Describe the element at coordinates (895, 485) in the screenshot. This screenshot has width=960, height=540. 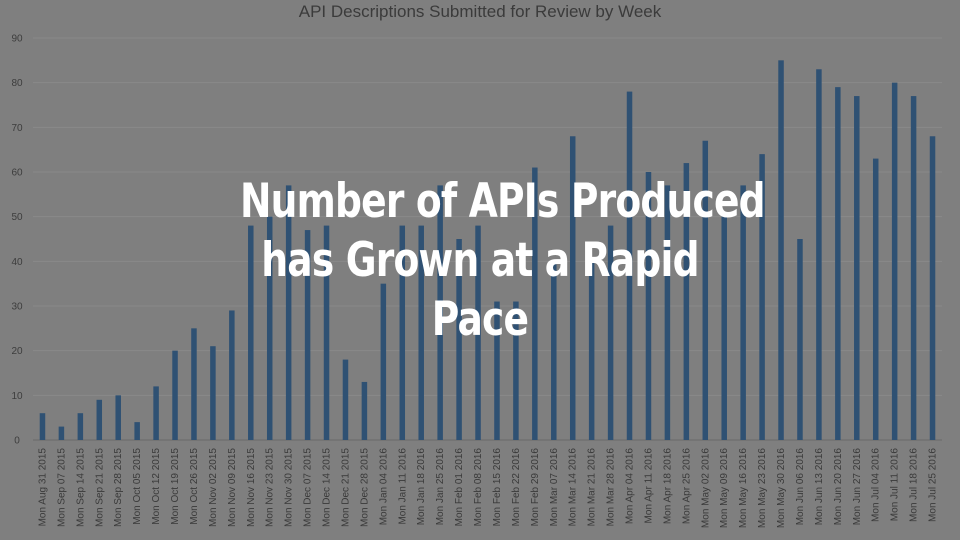
I see `x-tick-label: Mon Jul 11 2016` at that location.